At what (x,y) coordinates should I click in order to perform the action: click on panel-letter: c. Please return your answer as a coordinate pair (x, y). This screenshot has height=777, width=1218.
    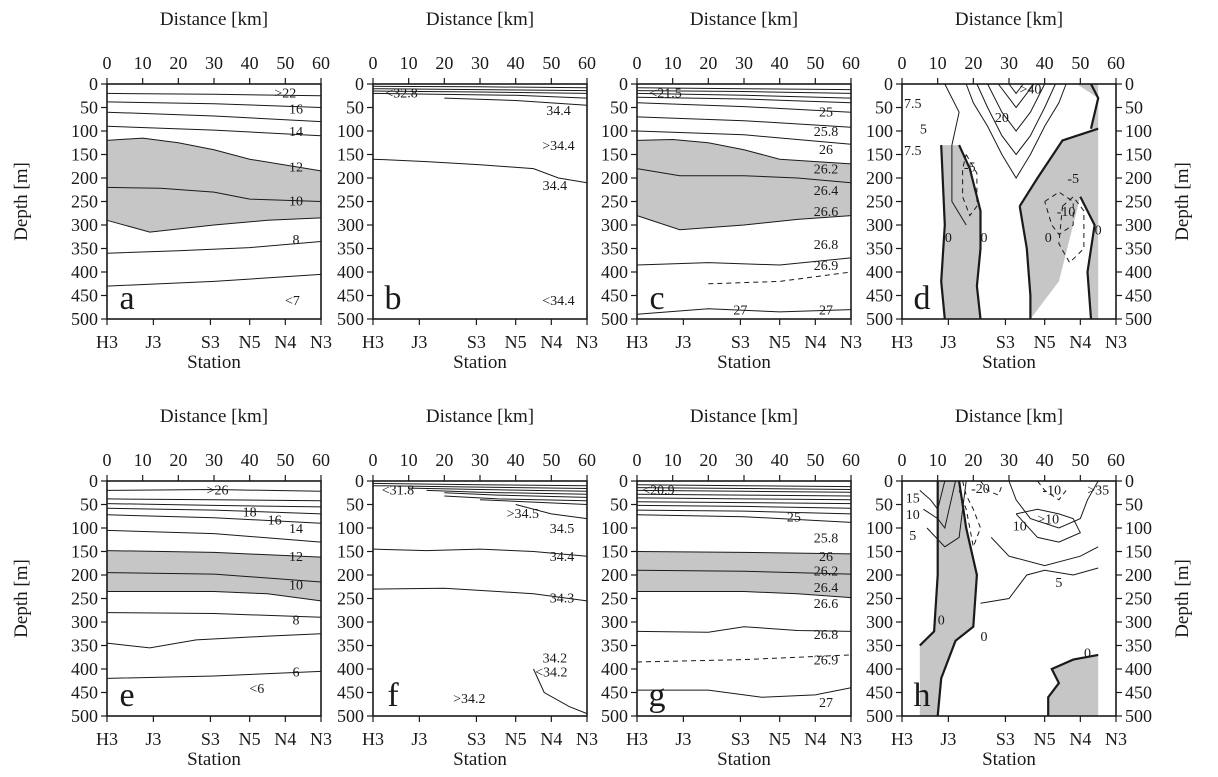
    Looking at the image, I should click on (656, 298).